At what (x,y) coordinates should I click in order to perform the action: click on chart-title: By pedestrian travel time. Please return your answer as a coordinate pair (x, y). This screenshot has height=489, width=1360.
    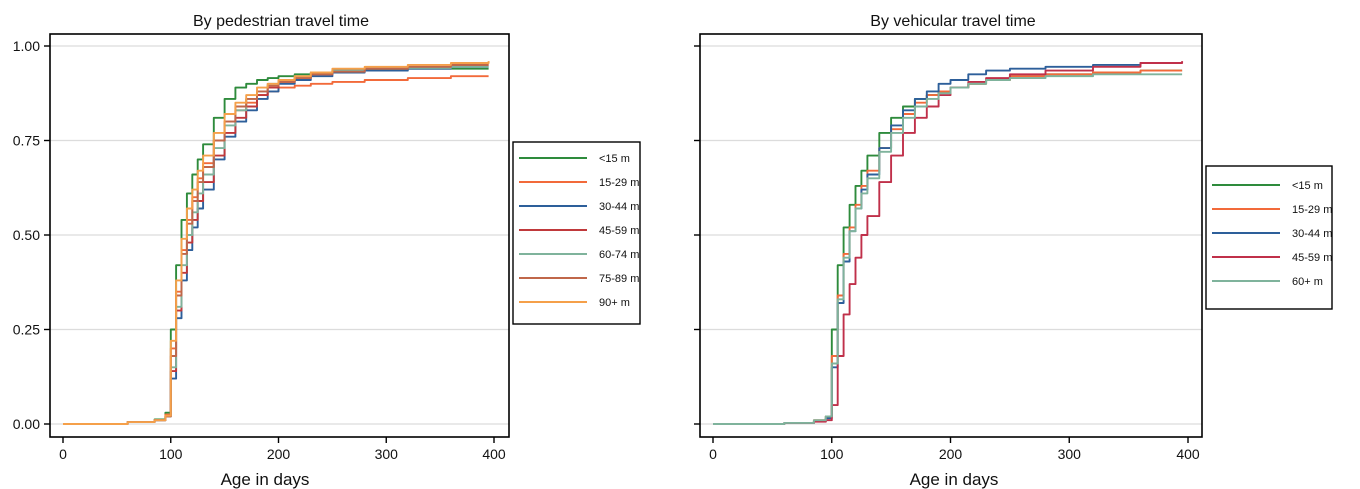
    Looking at the image, I should click on (281, 21).